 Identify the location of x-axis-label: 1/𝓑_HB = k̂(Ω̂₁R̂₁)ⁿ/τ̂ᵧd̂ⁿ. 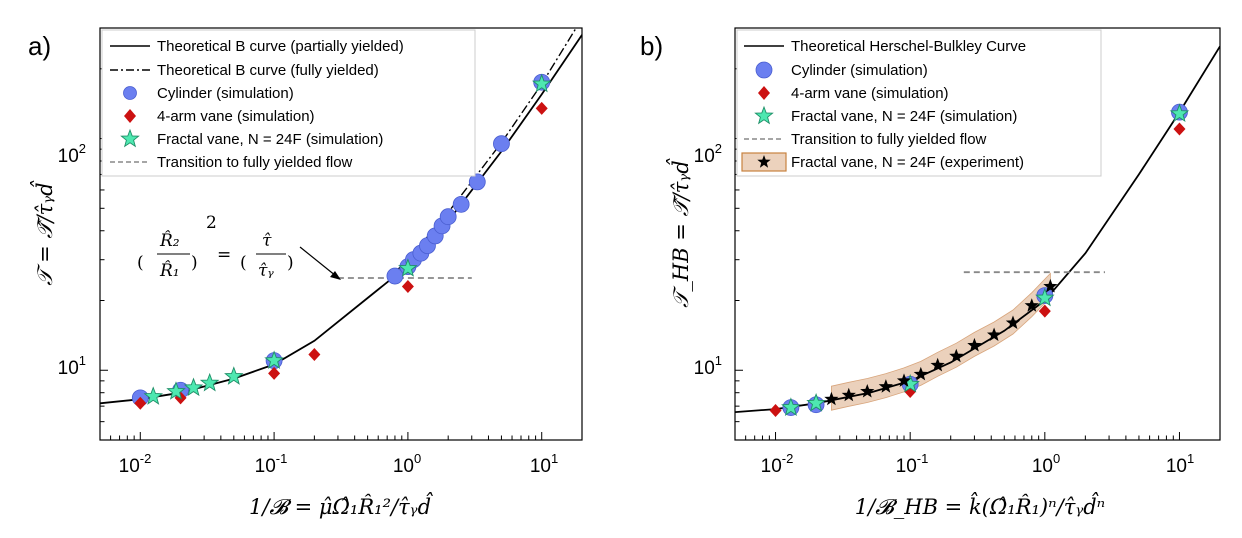
(980, 505).